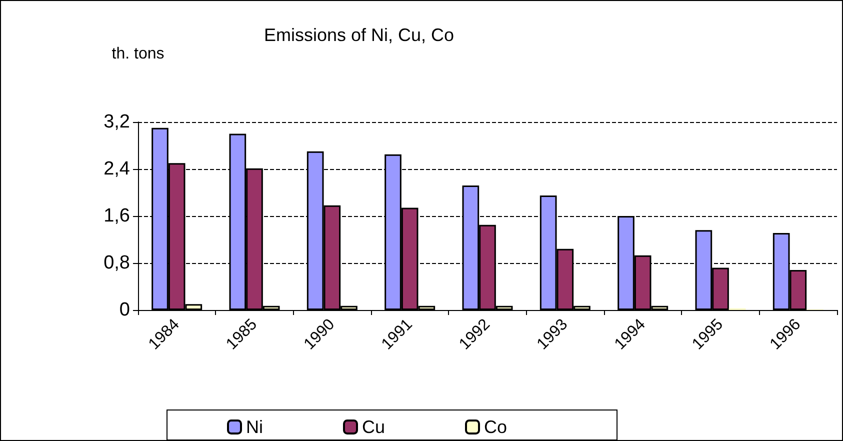  I want to click on legend-label: Co, so click(496, 427).